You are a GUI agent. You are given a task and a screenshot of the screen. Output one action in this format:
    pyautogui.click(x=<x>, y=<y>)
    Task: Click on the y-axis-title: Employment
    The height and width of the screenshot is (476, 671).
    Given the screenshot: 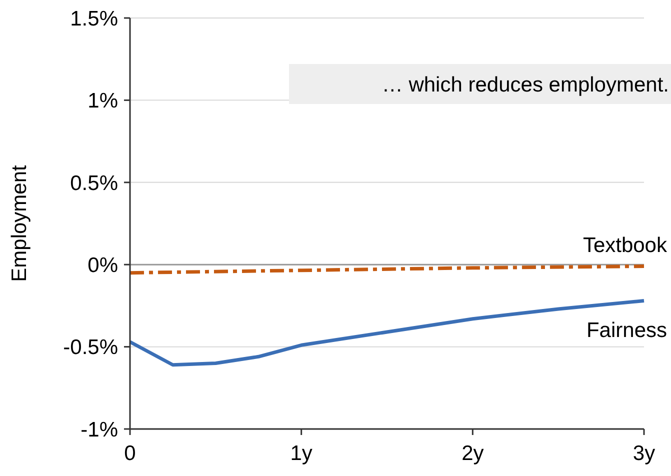 What is the action you would take?
    pyautogui.click(x=19, y=223)
    